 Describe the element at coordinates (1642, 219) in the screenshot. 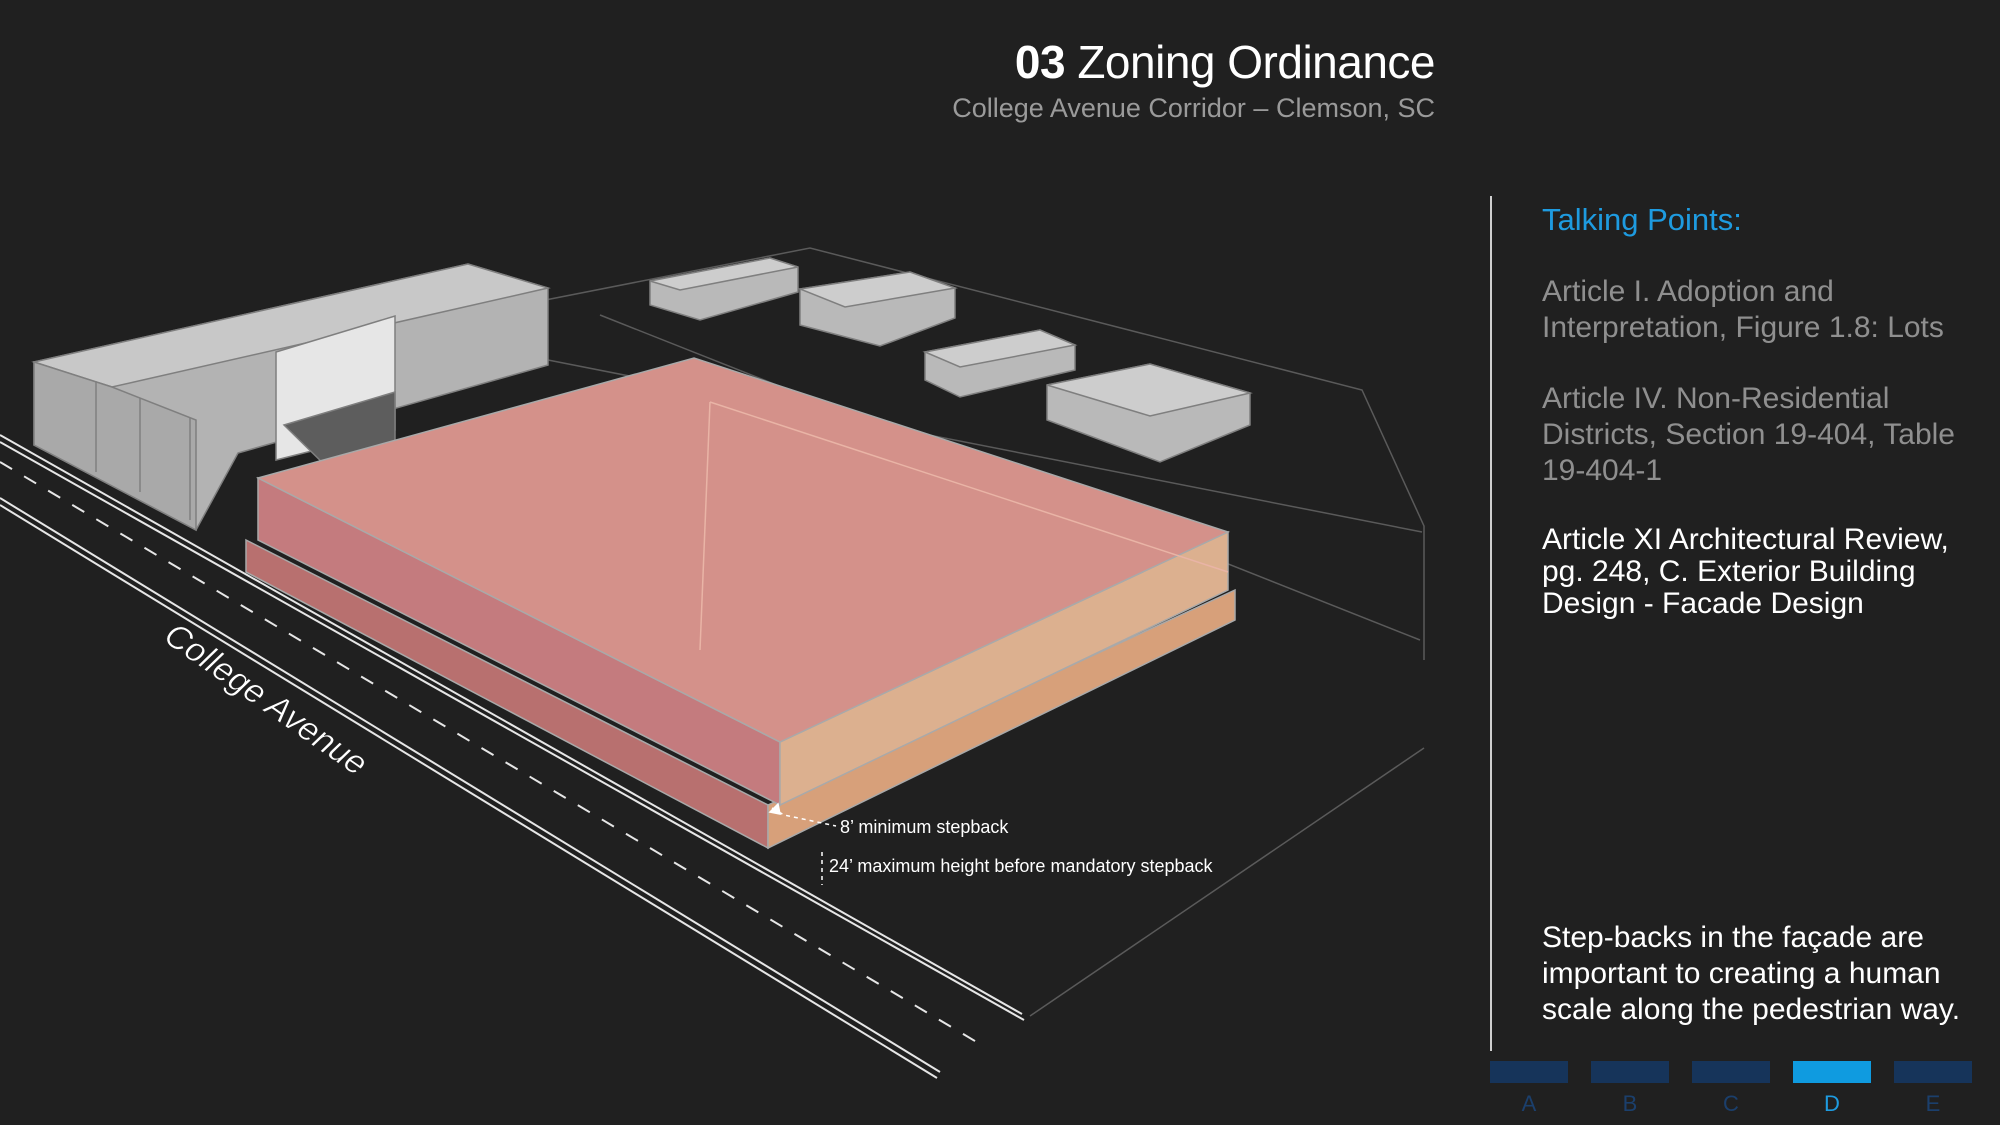

I see `talking-points-heading: Talking Points:` at that location.